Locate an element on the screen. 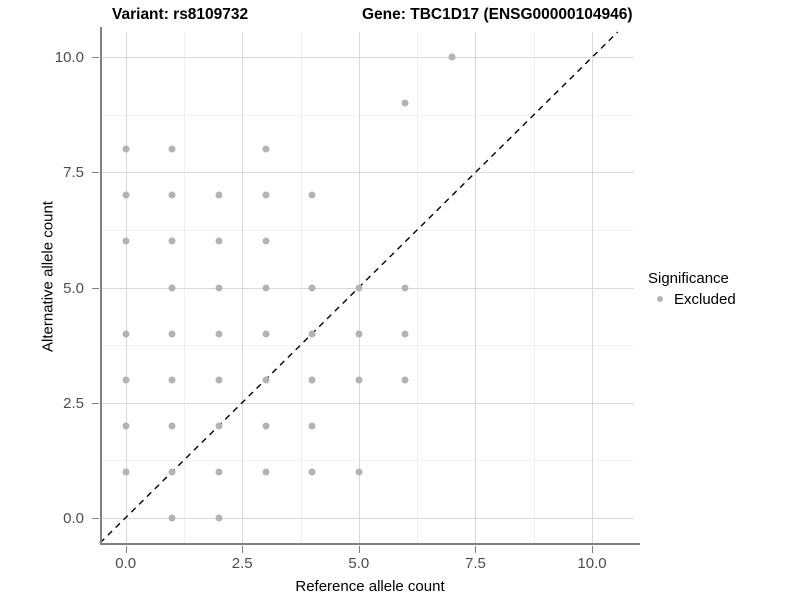  gene-title: Gene: TBC1D17 (ENSG00000104946) is located at coordinates (497, 14).